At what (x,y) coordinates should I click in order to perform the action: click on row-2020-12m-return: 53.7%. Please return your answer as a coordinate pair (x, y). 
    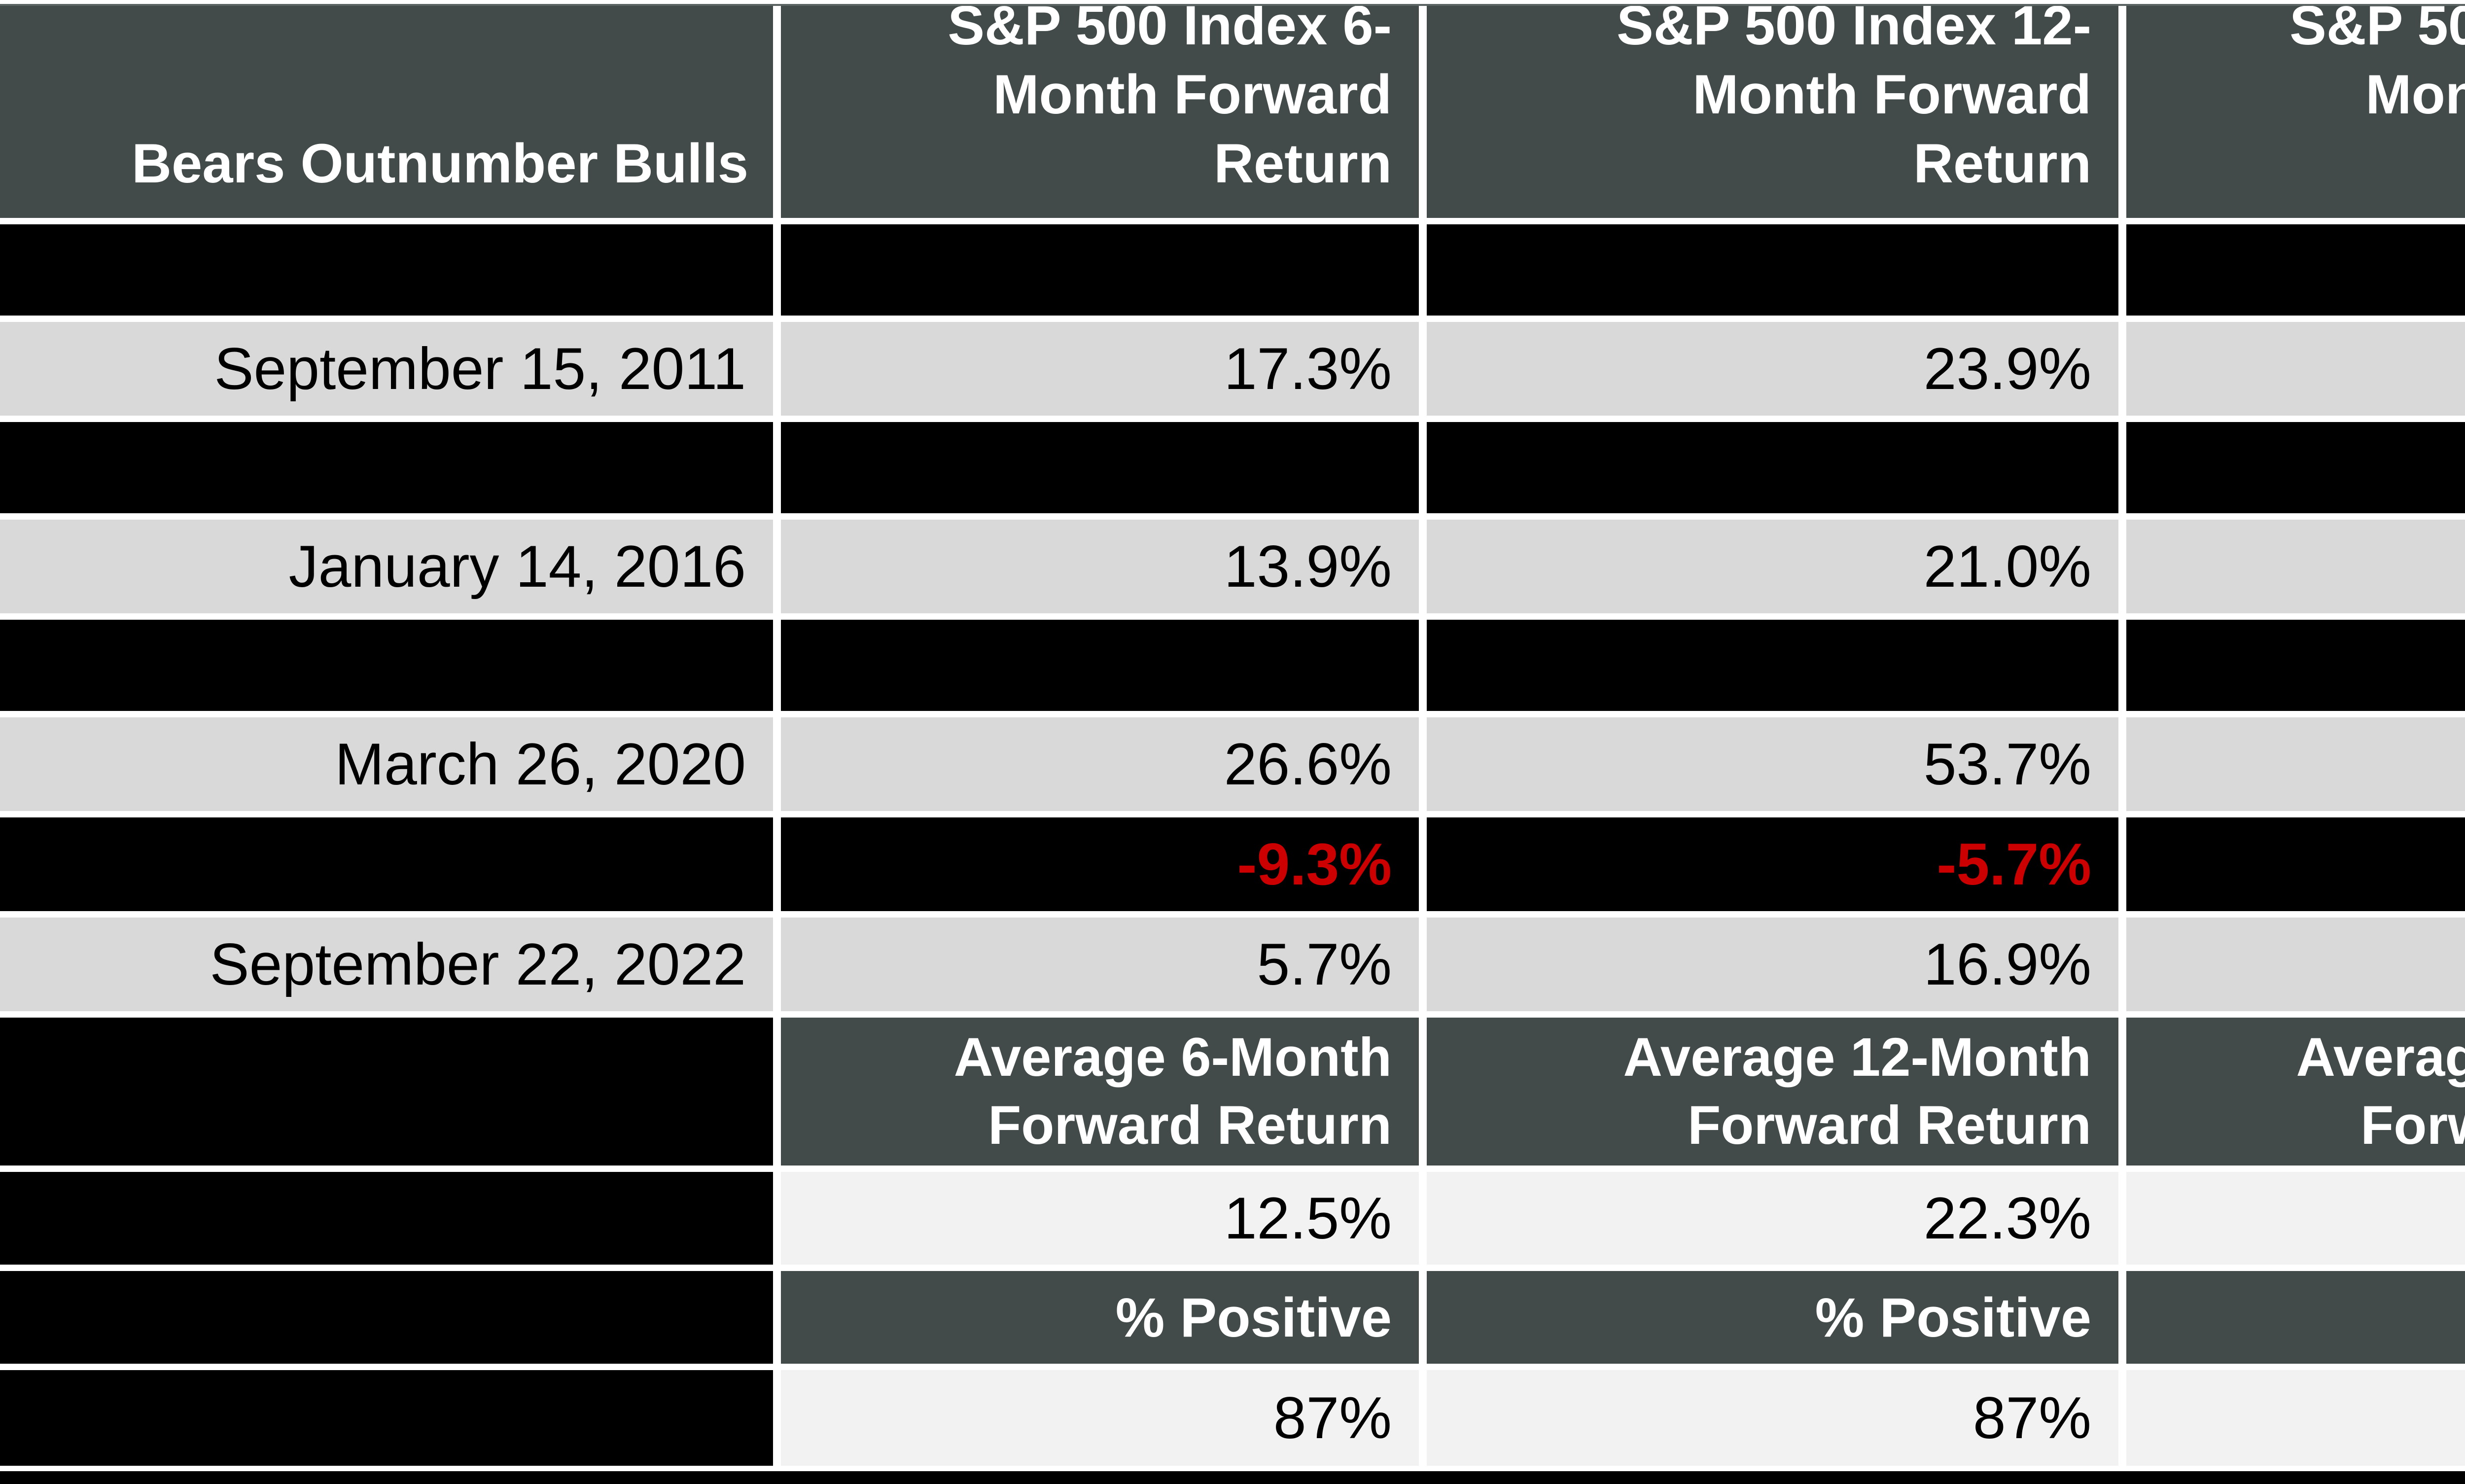
    Looking at the image, I should click on (1772, 764).